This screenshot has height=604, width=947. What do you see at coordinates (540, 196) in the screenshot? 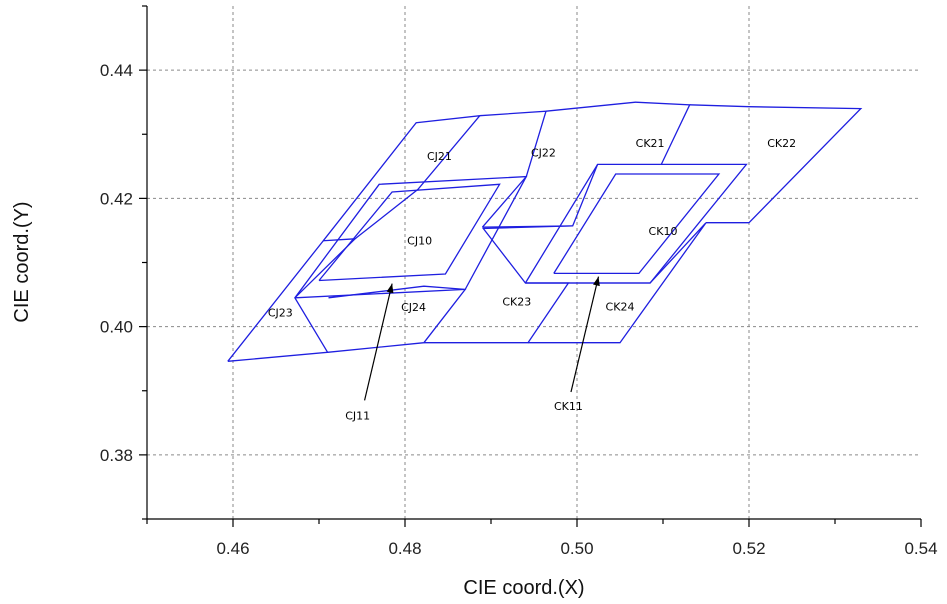
I see `bin-outline-cj-ck-middle` at bounding box center [540, 196].